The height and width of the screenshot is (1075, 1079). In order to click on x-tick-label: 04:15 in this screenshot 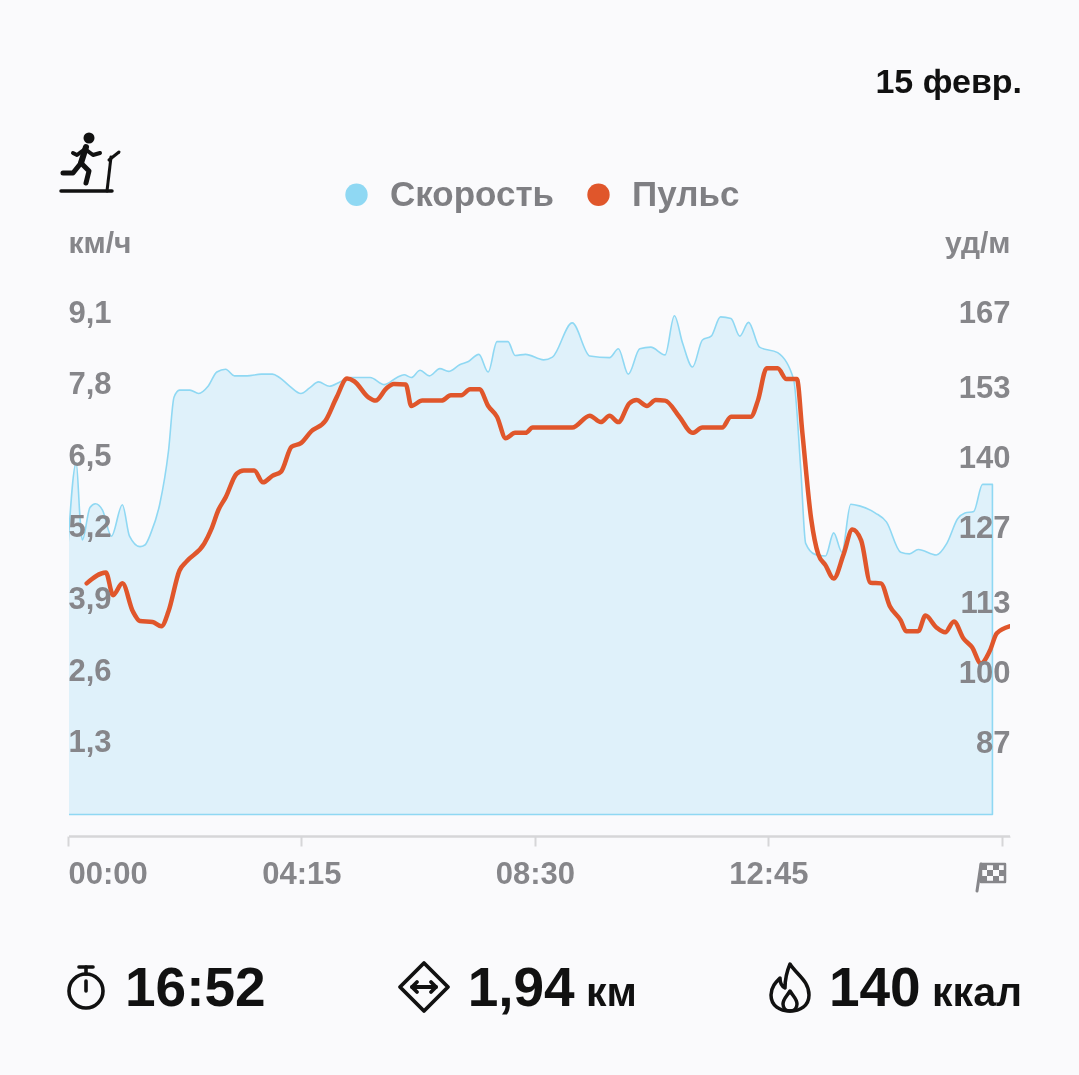, I will do `click(302, 873)`.